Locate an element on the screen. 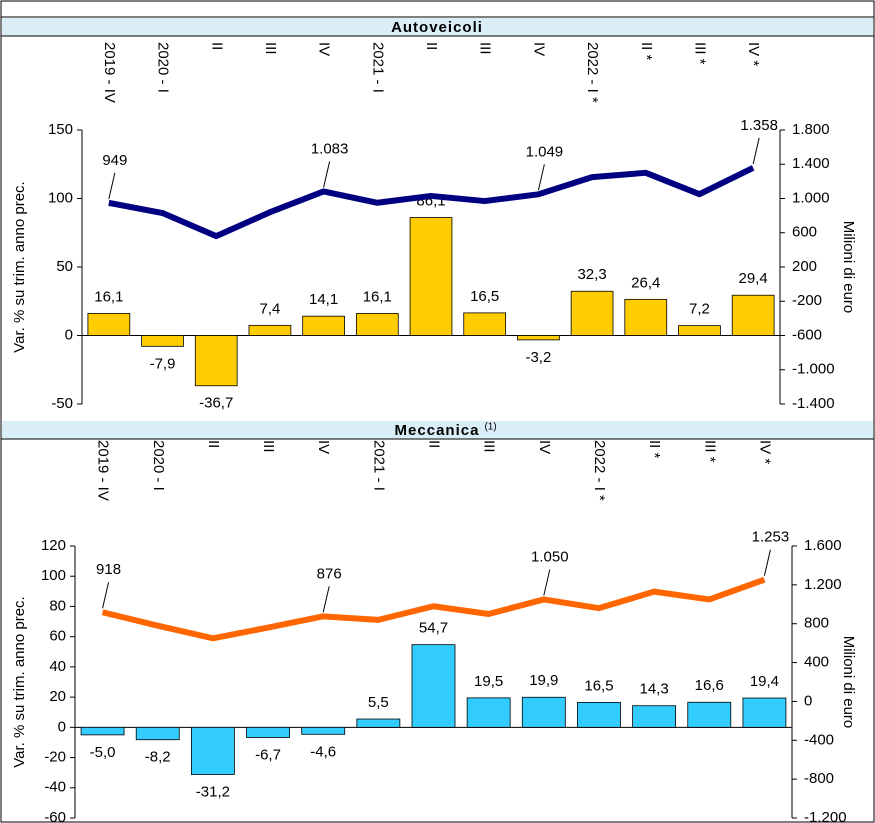  y2-tick-label: 400 is located at coordinates (816, 662).